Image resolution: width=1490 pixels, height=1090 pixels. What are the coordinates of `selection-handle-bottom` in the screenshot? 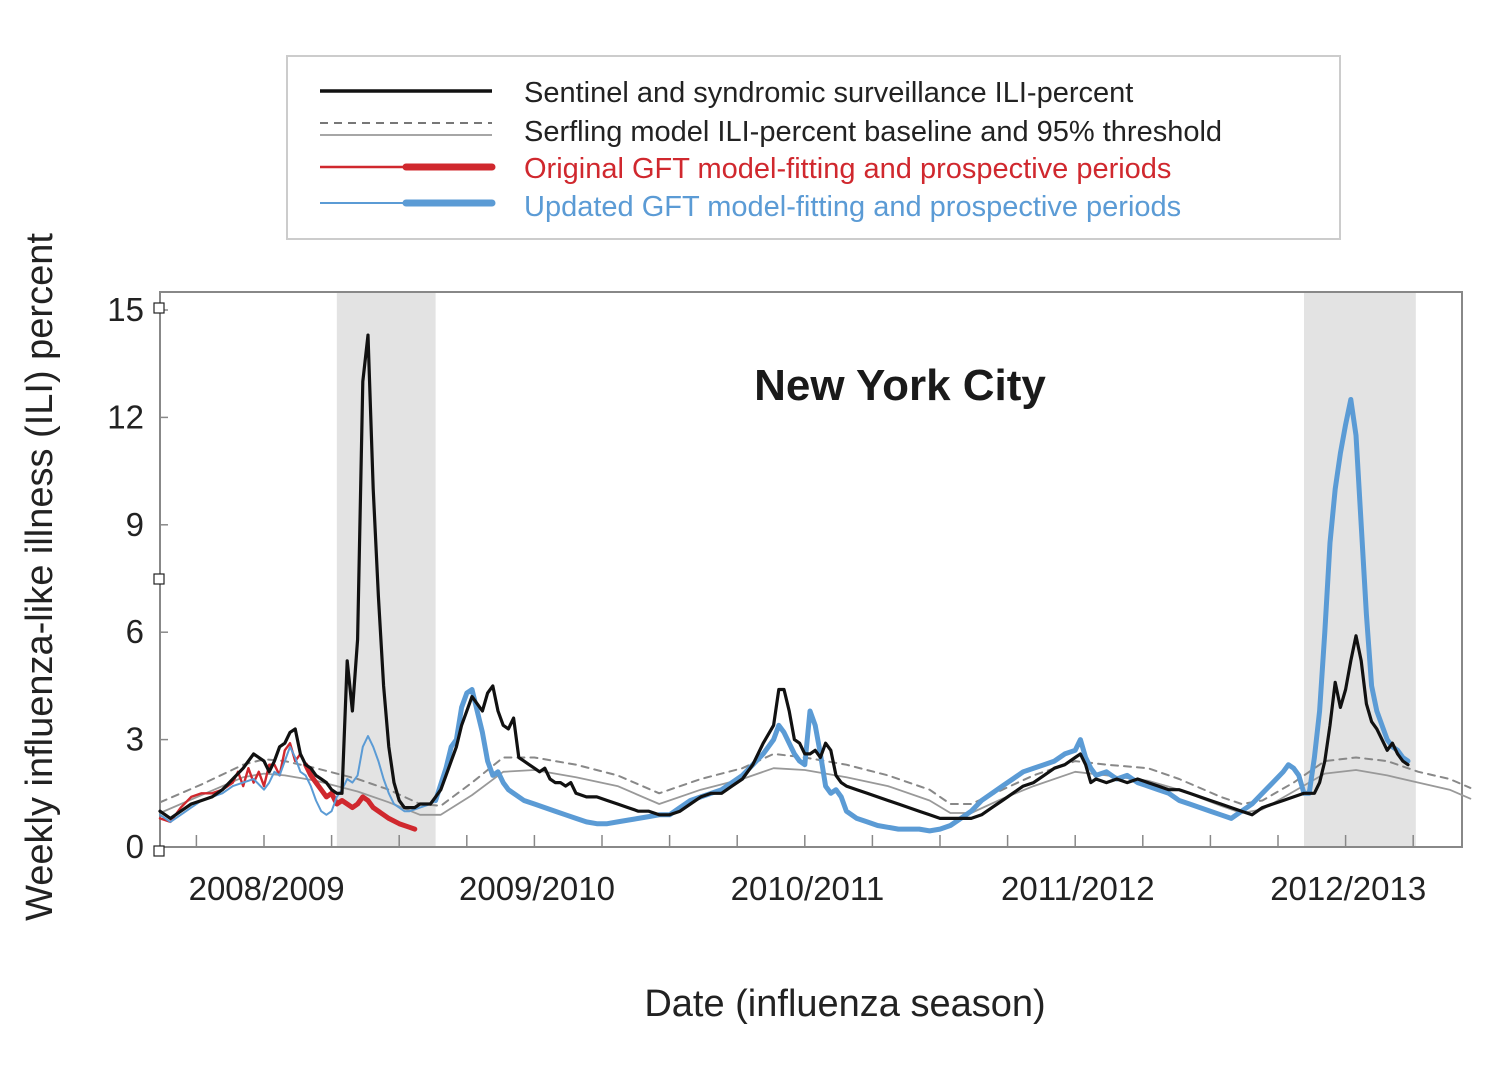 It's located at (159, 851).